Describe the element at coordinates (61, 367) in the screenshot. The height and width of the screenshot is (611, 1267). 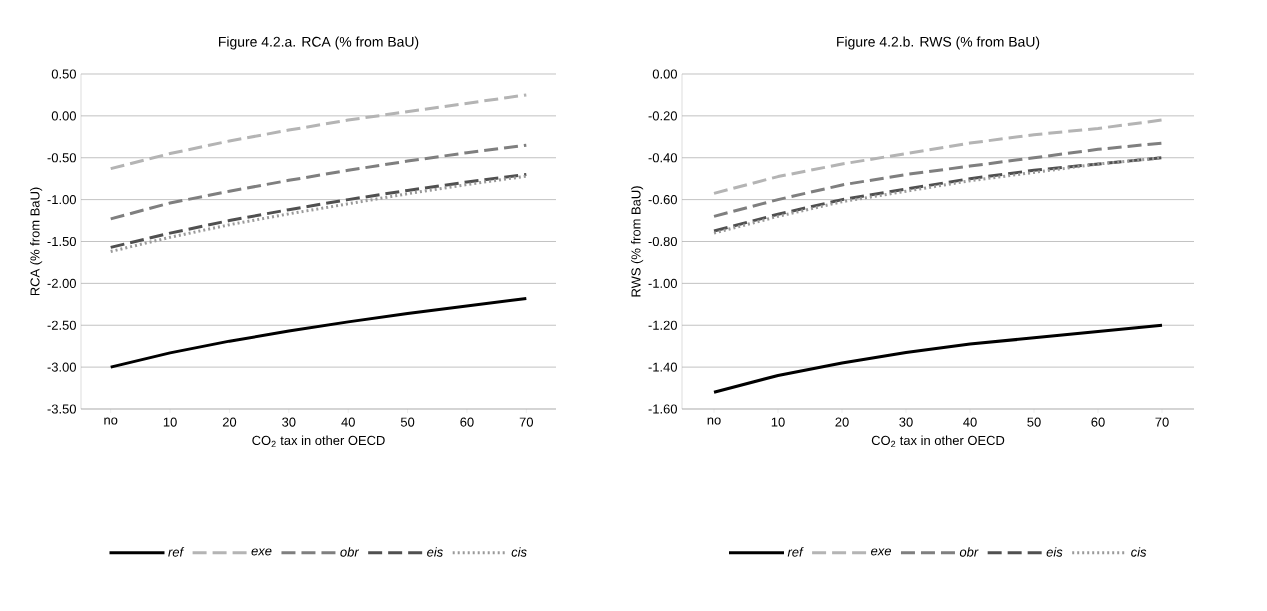
I see `y-tick-label: -3.00` at that location.